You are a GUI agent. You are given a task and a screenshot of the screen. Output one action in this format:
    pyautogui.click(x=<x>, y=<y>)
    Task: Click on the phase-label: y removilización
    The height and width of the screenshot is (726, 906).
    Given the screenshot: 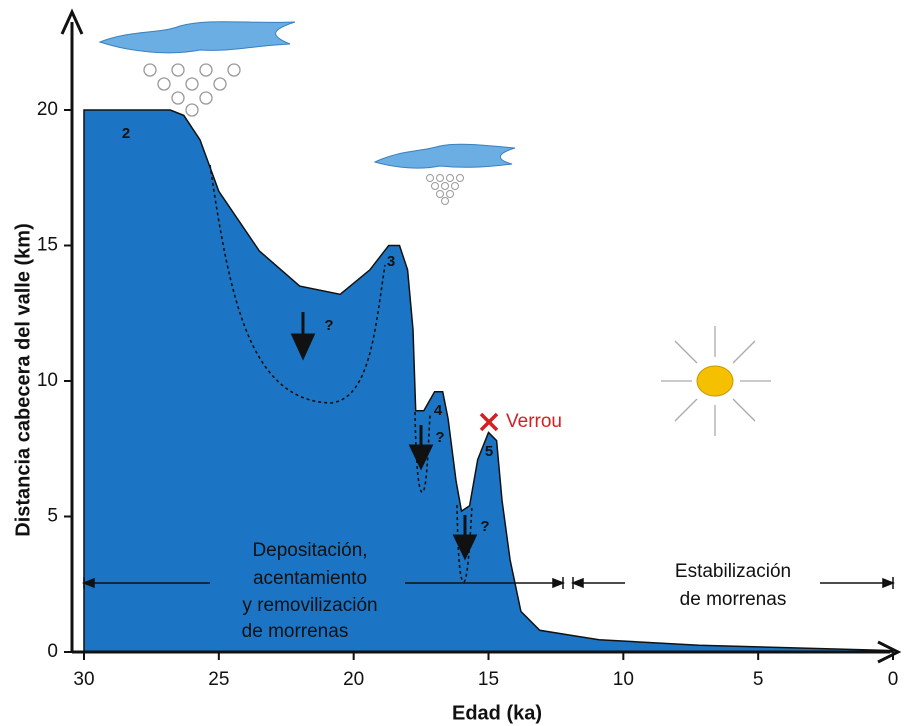 What is the action you would take?
    pyautogui.click(x=309, y=605)
    